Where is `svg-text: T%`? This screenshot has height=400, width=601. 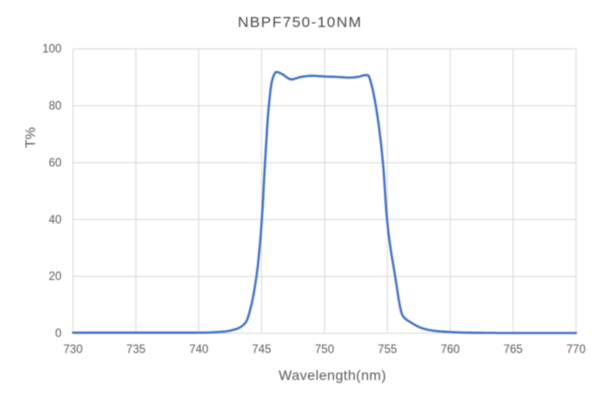 svg-text: T% is located at coordinates (30, 137).